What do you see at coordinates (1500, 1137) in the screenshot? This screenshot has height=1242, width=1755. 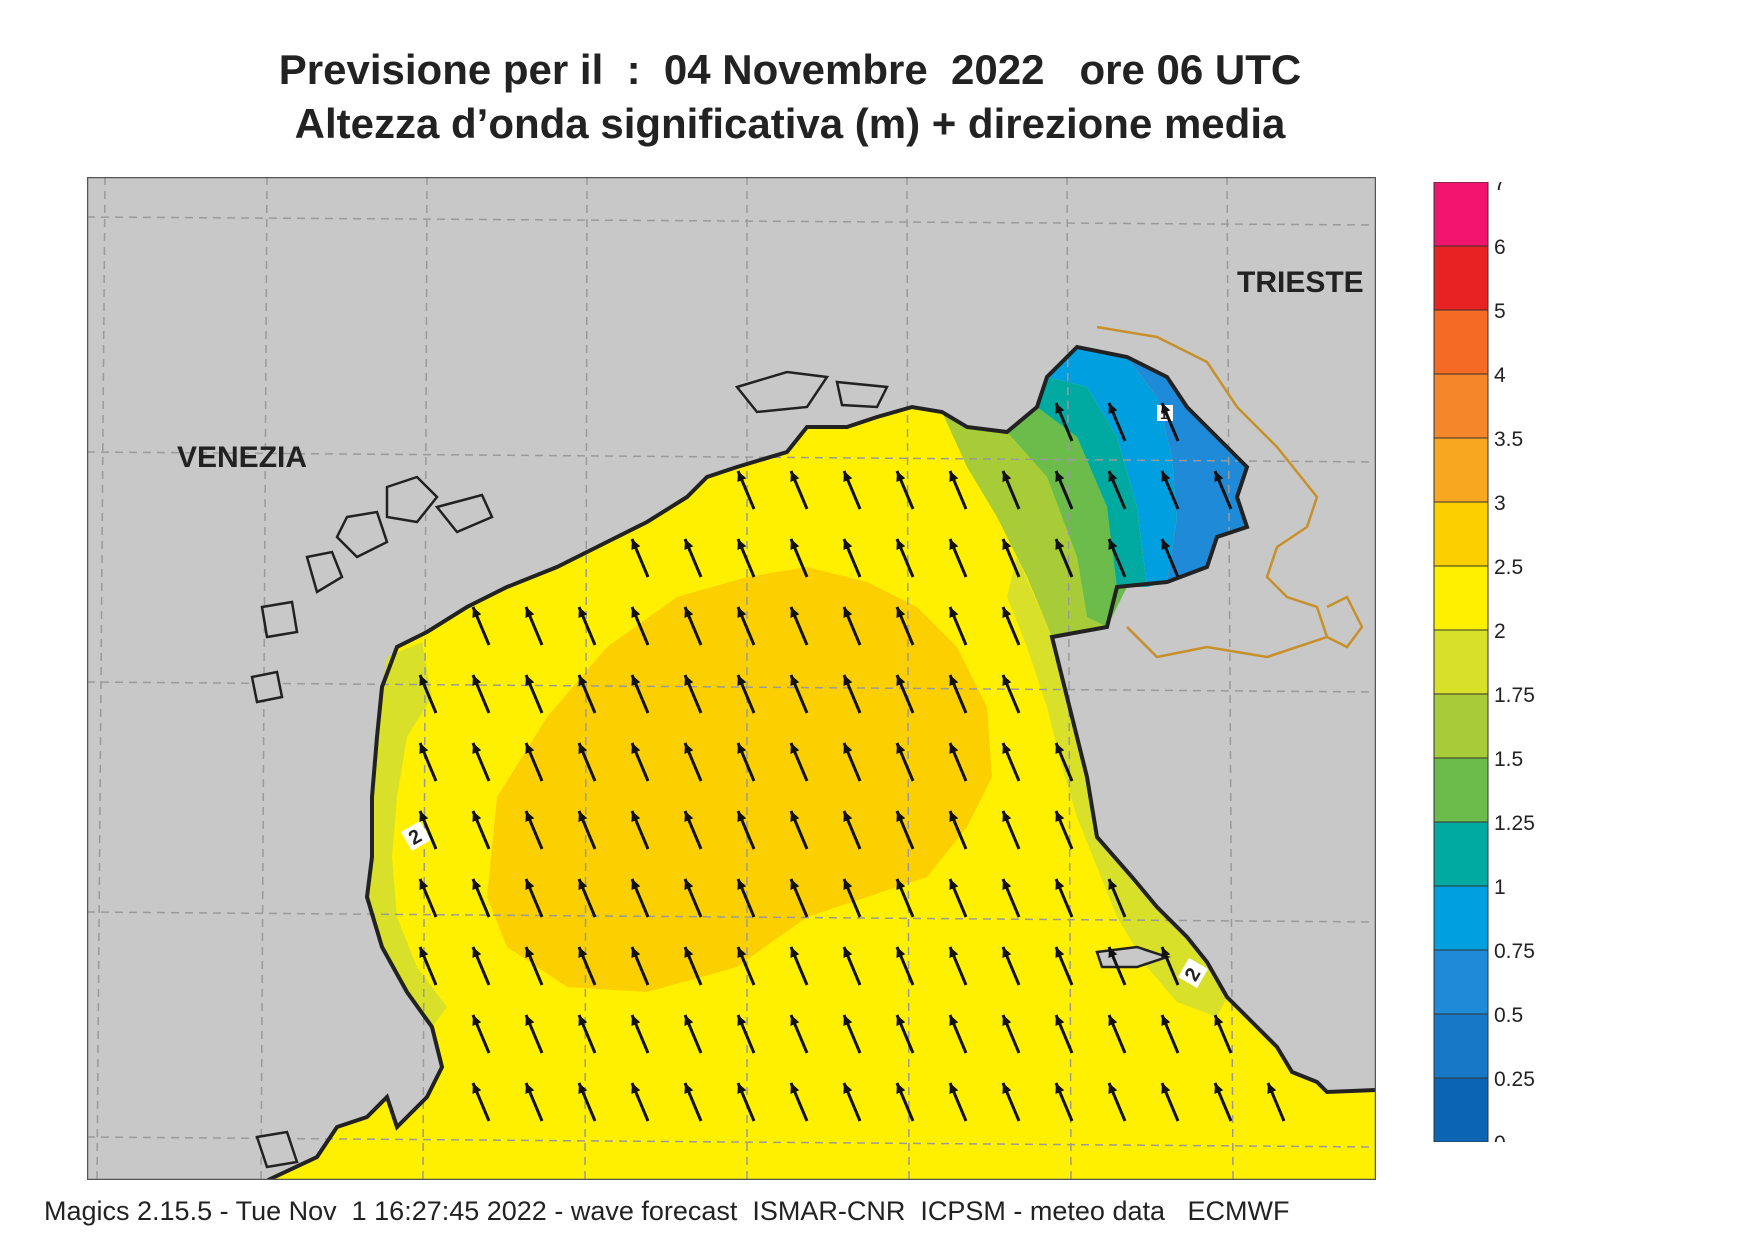 I see `legend-tick-label: 0` at bounding box center [1500, 1137].